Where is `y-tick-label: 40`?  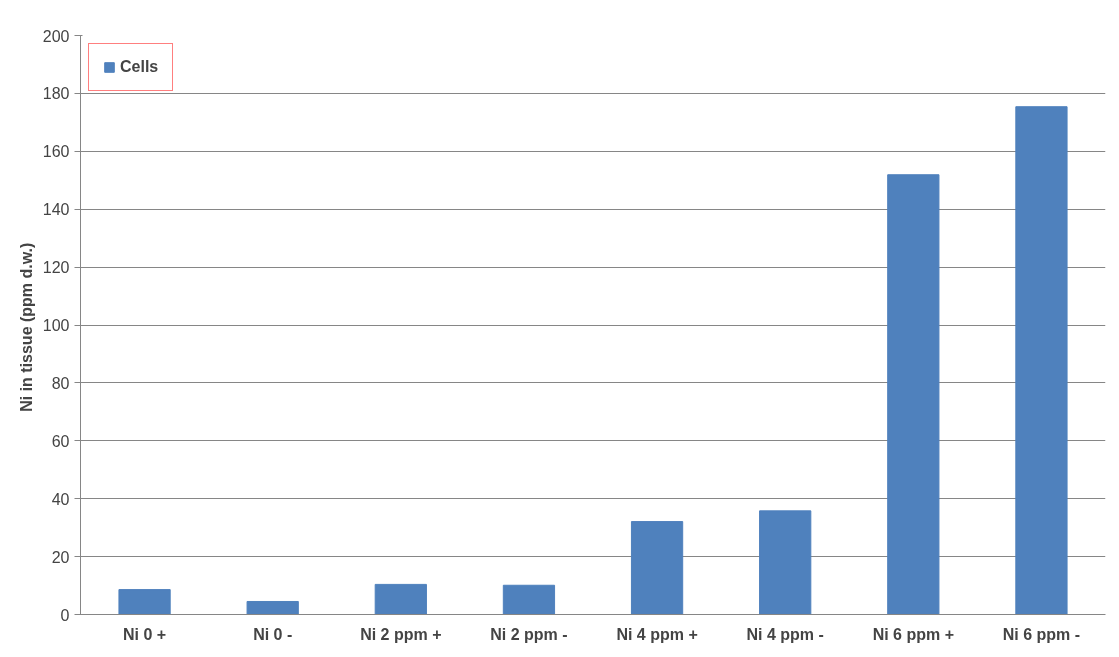
y-tick-label: 40 is located at coordinates (60, 499).